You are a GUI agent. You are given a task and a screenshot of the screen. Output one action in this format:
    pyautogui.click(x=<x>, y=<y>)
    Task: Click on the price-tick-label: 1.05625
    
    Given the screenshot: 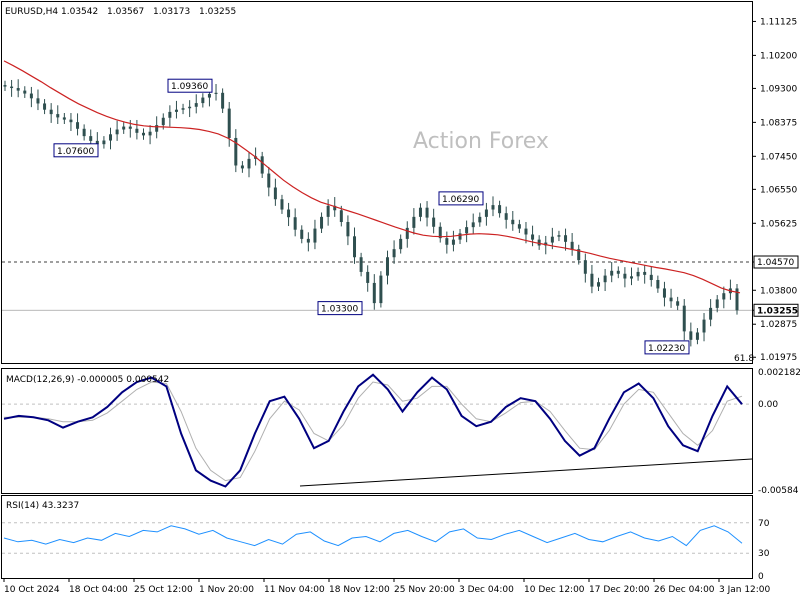 What is the action you would take?
    pyautogui.click(x=778, y=224)
    